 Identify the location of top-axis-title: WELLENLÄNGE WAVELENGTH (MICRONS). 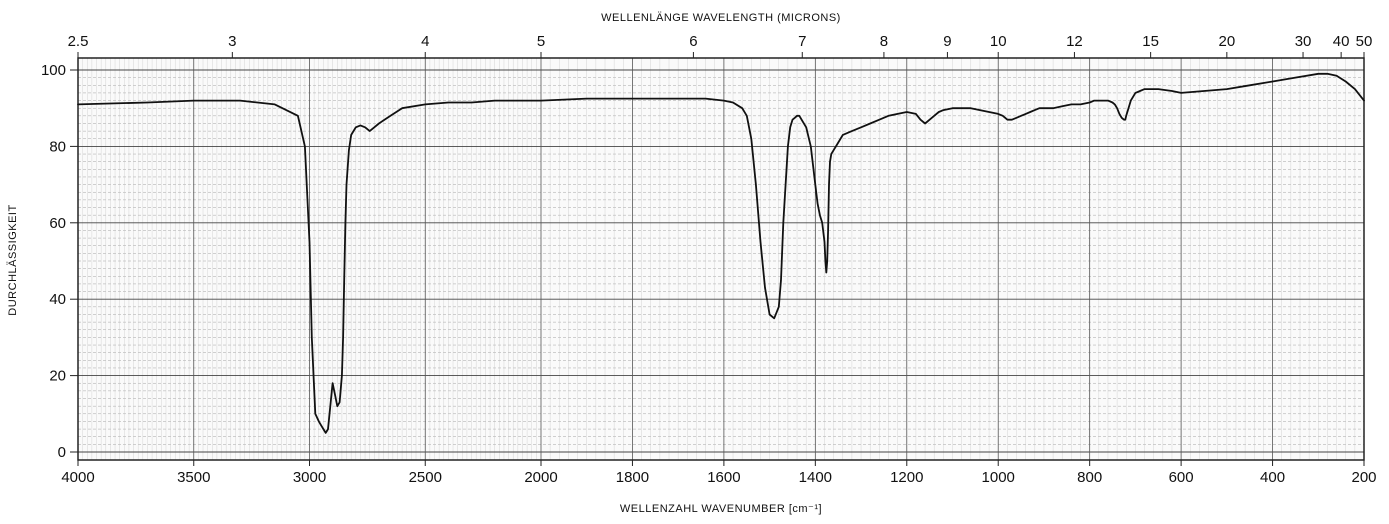
(721, 18).